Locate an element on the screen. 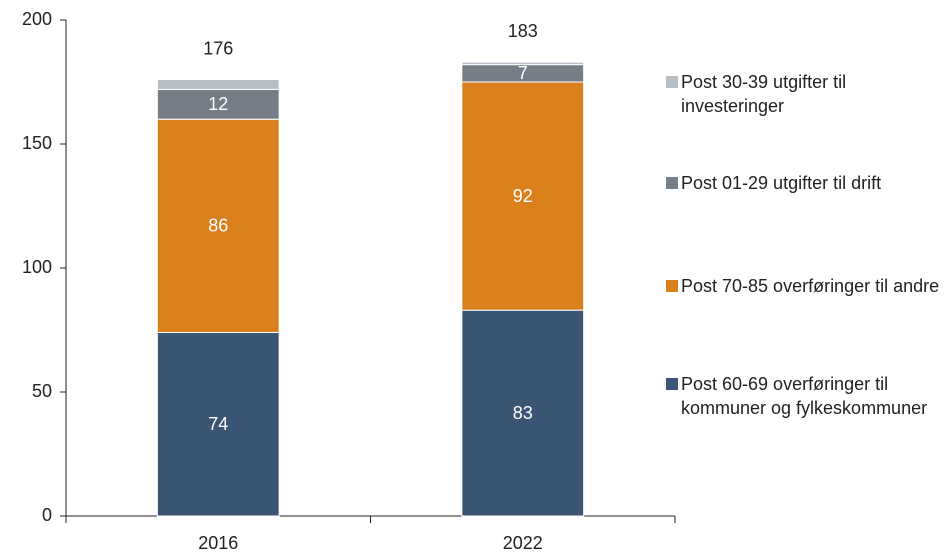 The image size is (952, 555). x-tick-label: 2016 is located at coordinates (218, 543).